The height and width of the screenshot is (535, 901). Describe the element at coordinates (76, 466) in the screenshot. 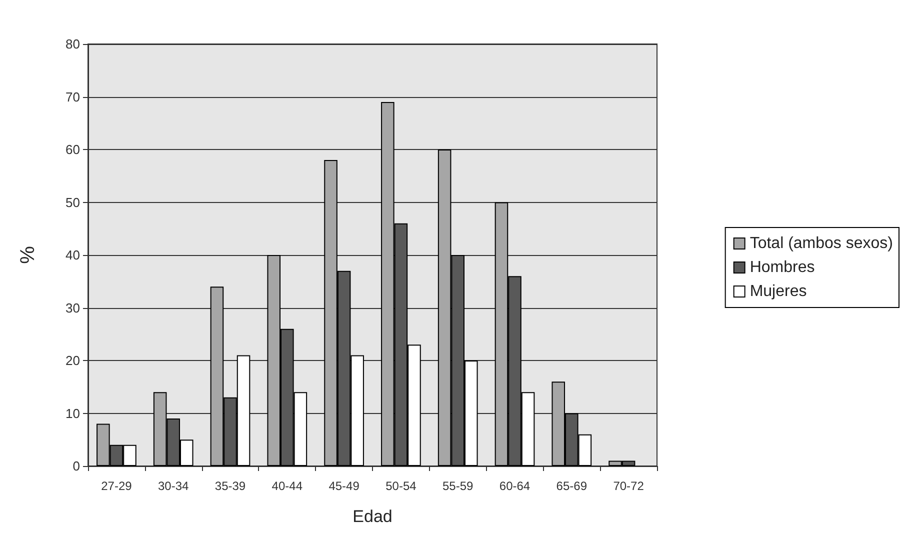

I see `y-tick-label: 0` at that location.